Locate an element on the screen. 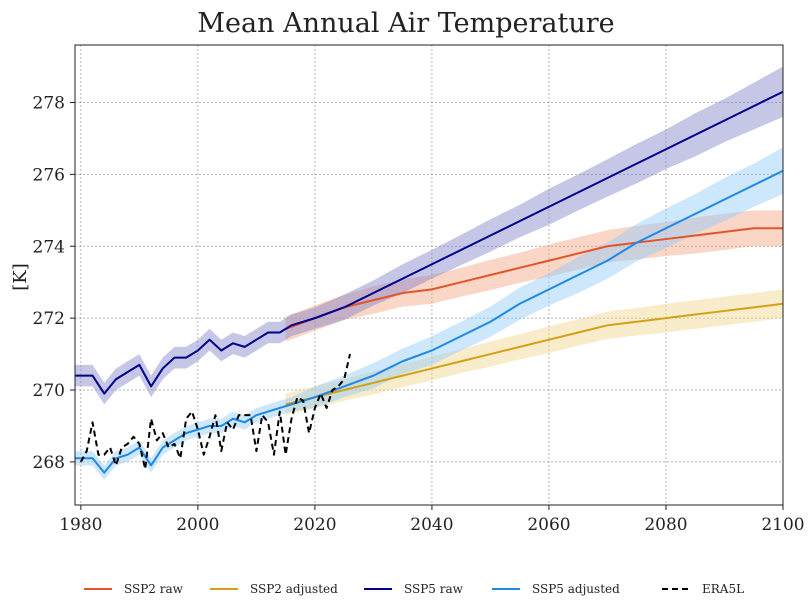  legend-label-ssp5-adjusted: SSP5 adjusted is located at coordinates (576, 589).